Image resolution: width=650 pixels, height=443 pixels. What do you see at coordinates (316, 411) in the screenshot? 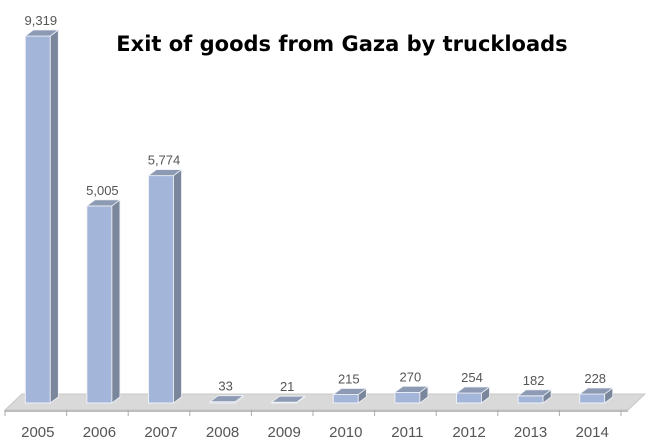
I see `chart-floor-edge` at bounding box center [316, 411].